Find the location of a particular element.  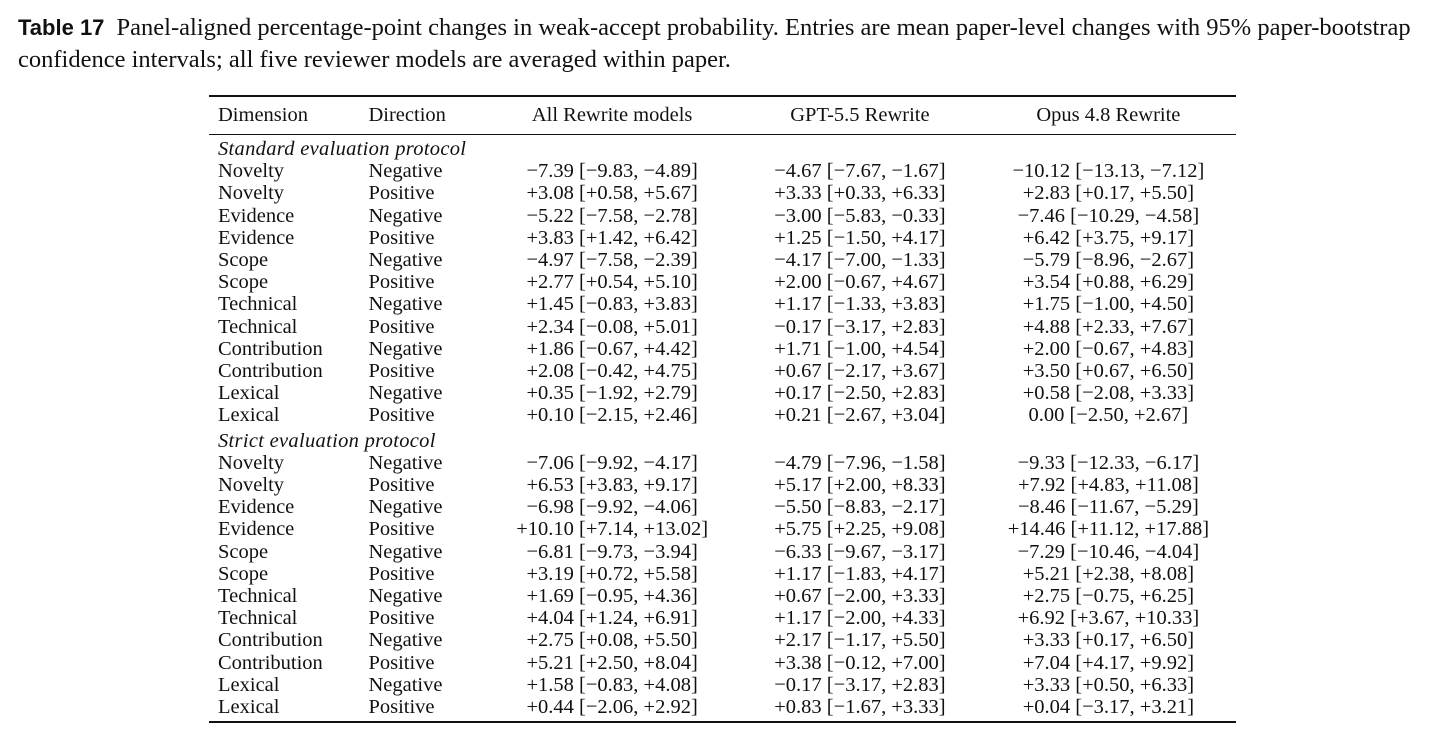

row-gpt-rewrite-value: +1.71 [−1.00, +4.54] is located at coordinates (860, 348).